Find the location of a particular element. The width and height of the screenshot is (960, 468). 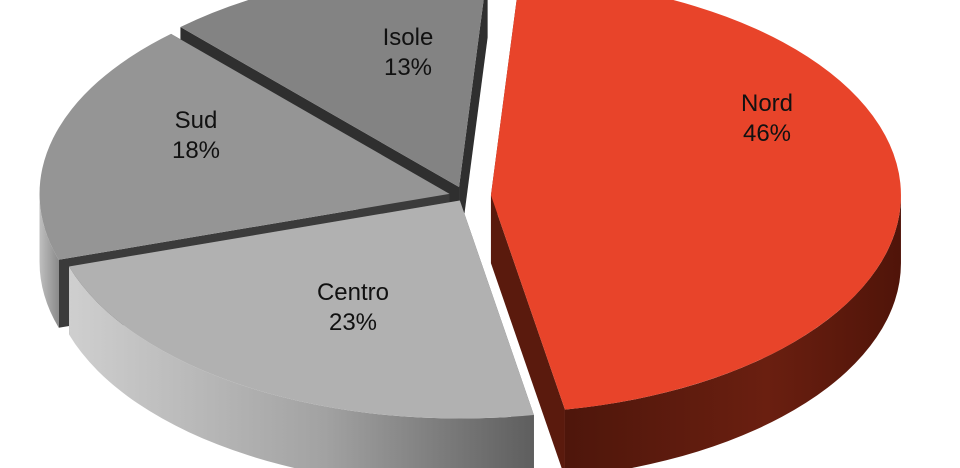

slice-value-centro: 23% is located at coordinates (353, 322).